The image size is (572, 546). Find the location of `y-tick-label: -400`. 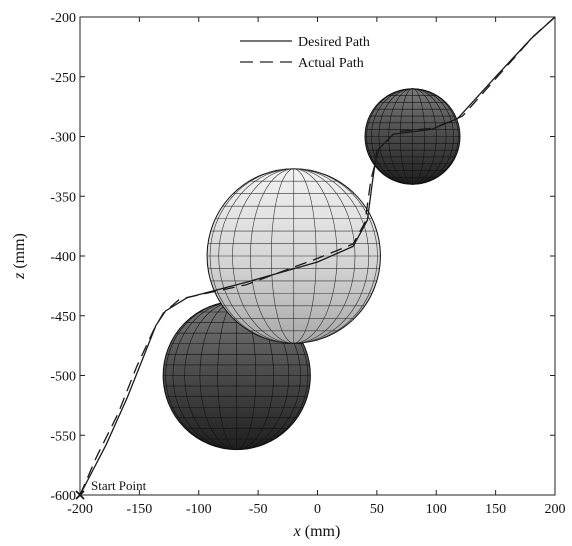

y-tick-label: -400 is located at coordinates (63, 257).